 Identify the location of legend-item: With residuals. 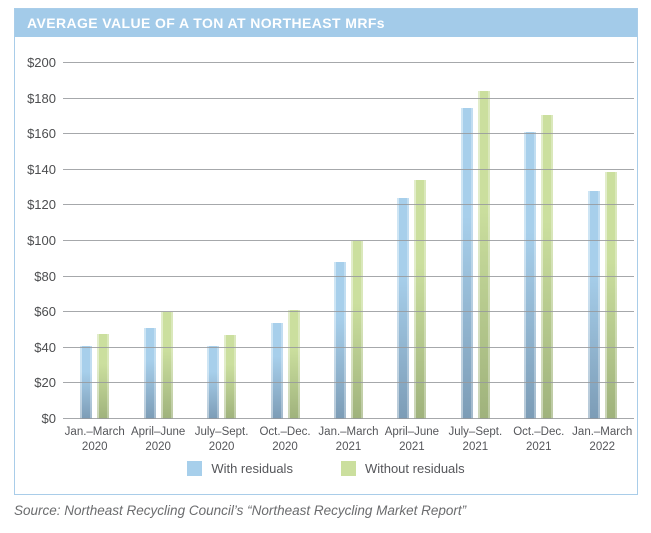
(240, 468).